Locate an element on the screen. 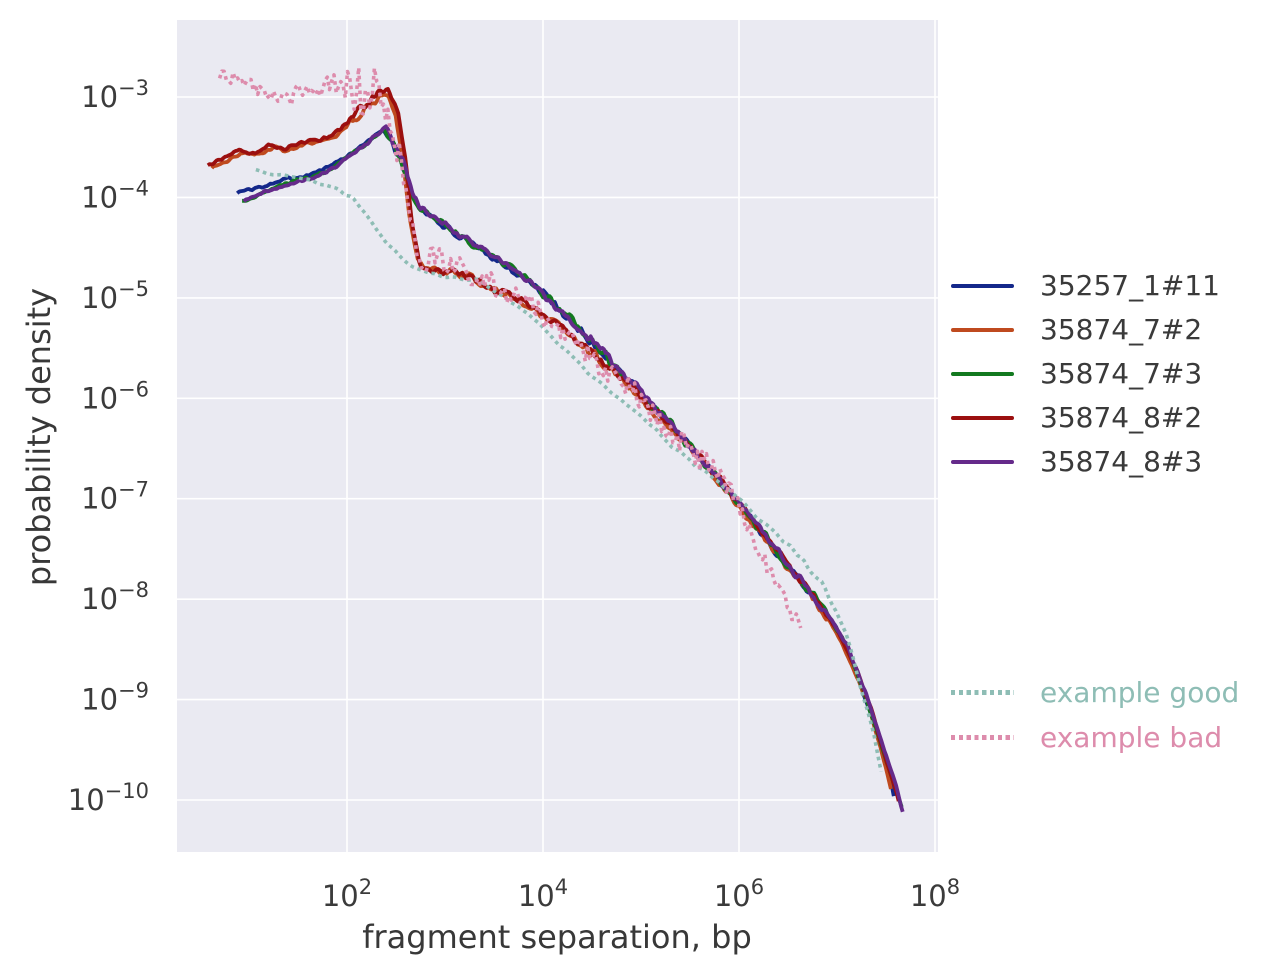 This screenshot has width=1283, height=976. legend-item: example good is located at coordinates (1095, 692).